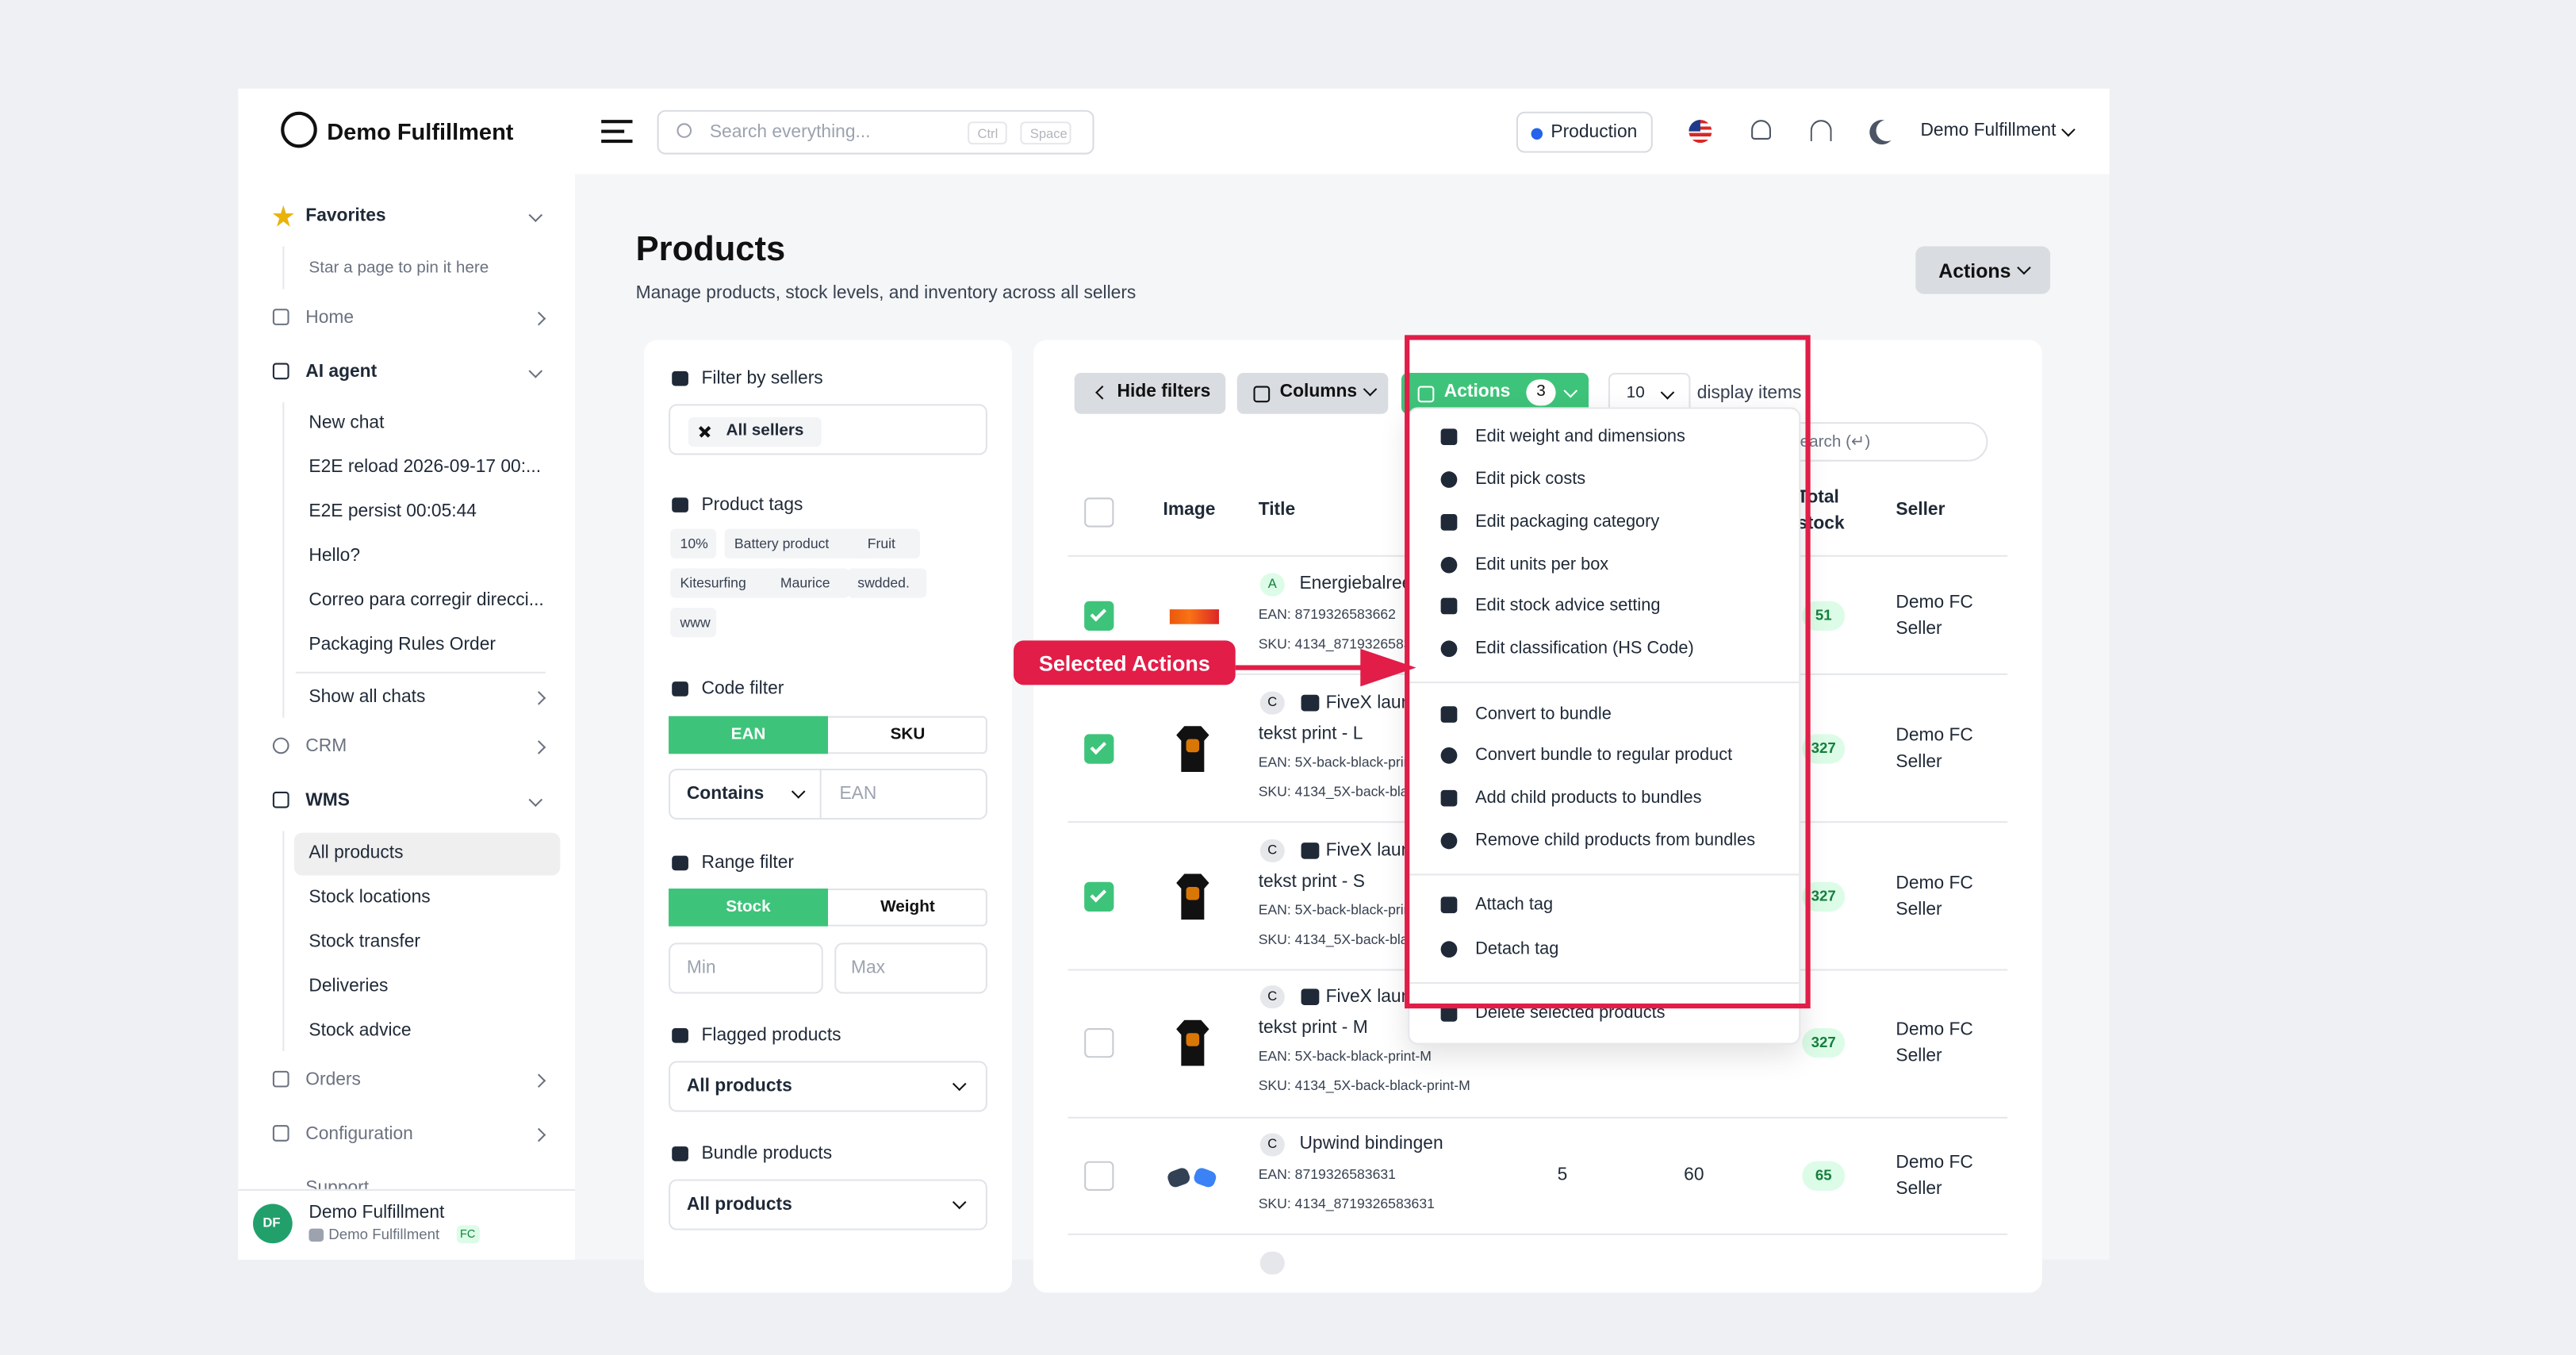 The width and height of the screenshot is (2576, 1355). Describe the element at coordinates (1542, 565) in the screenshot. I see `menu-item: Edit units per box` at that location.